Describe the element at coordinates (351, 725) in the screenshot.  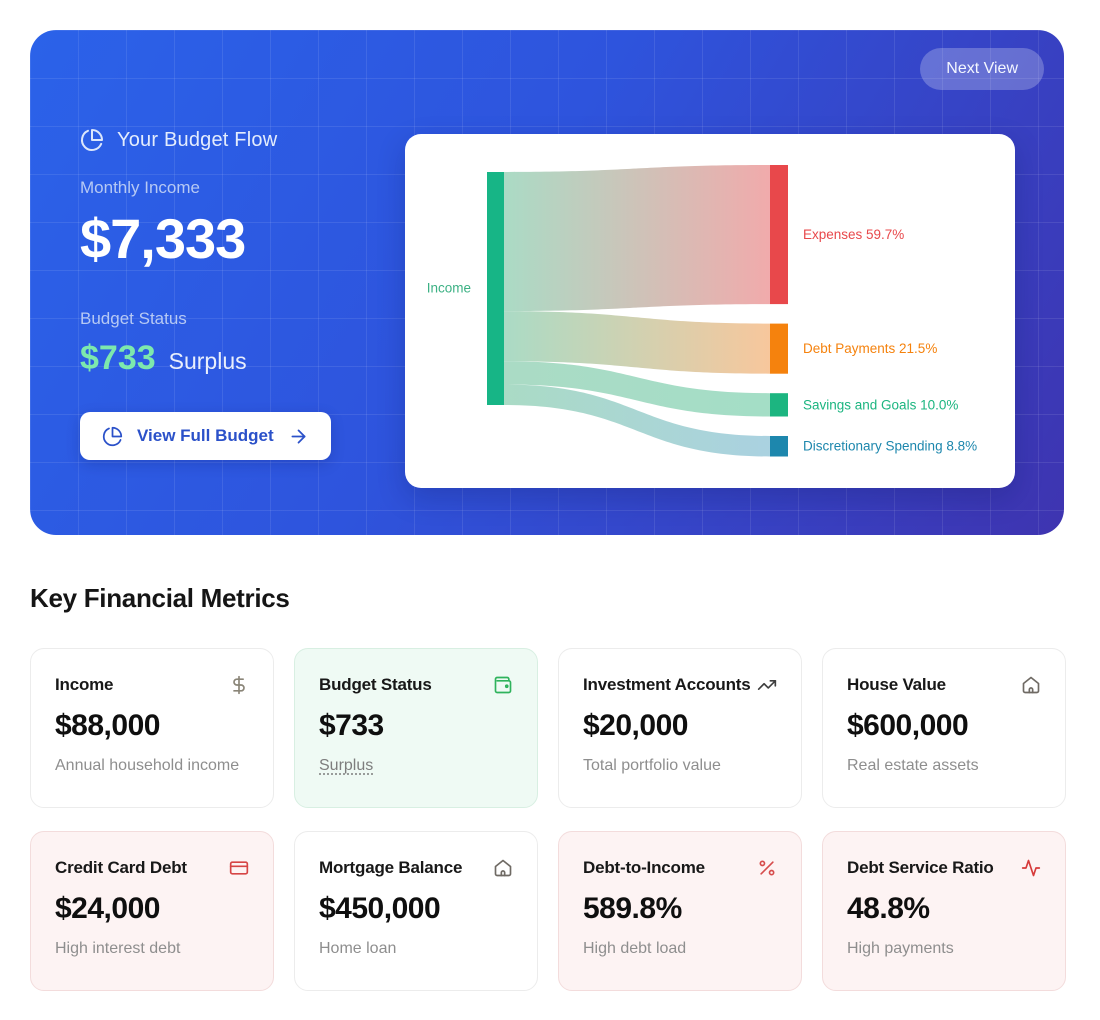
I see `card-value: $733` at that location.